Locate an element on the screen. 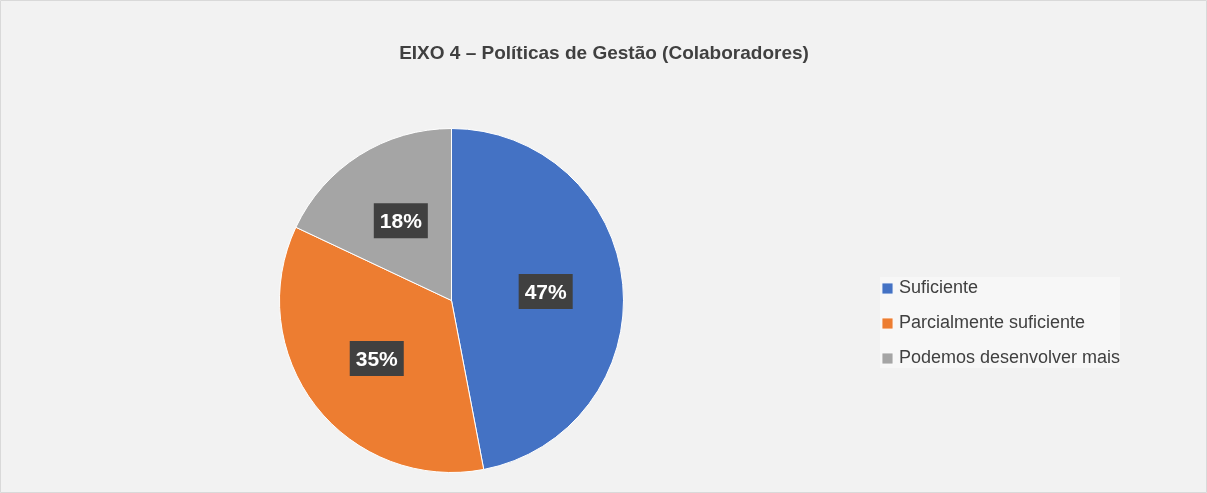  legend-label: Podemos desenvolver mais is located at coordinates (1010, 357).